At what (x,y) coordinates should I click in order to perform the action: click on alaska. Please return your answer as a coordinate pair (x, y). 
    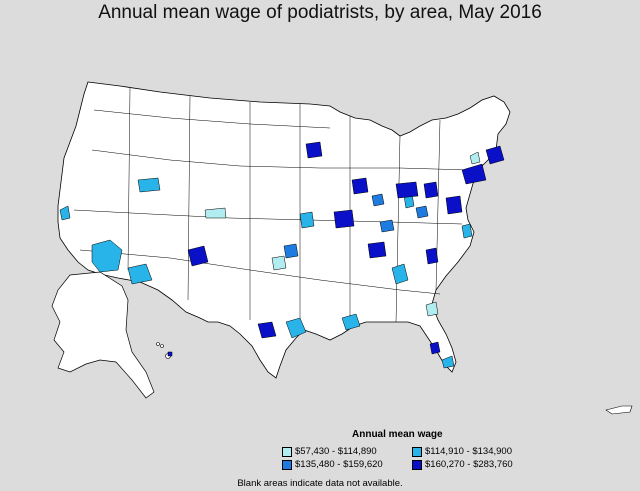
    Looking at the image, I should click on (103, 335).